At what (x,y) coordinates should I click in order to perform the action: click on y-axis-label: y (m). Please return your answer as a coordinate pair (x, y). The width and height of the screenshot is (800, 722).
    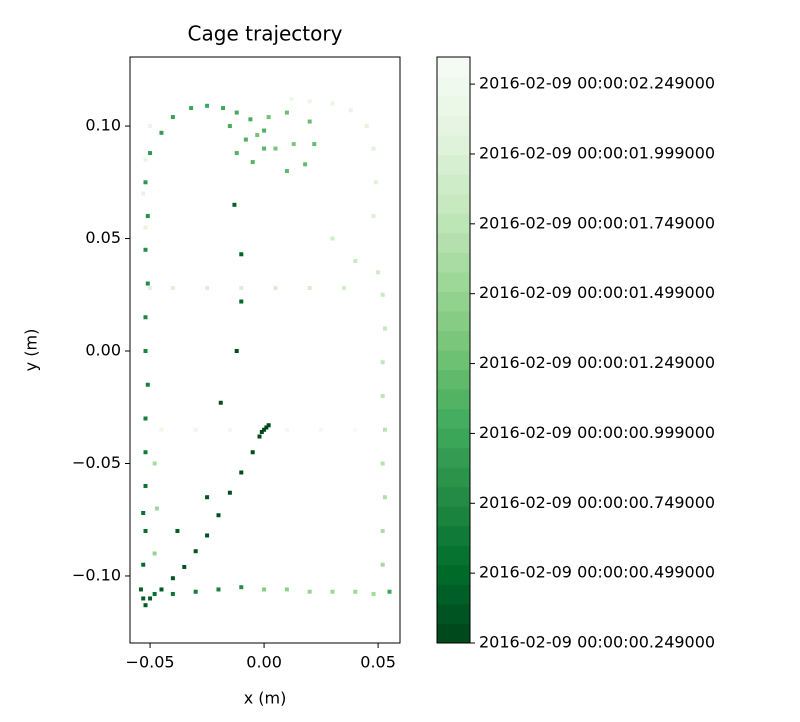
    Looking at the image, I should click on (31, 350).